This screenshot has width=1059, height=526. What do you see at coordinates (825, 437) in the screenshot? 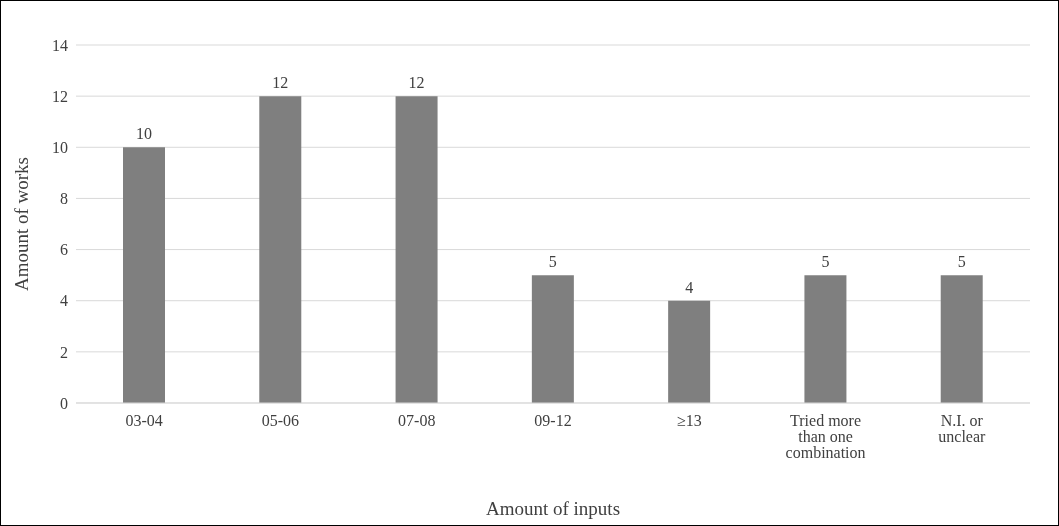
I see `x-tick-label: Tried more than one combination` at bounding box center [825, 437].